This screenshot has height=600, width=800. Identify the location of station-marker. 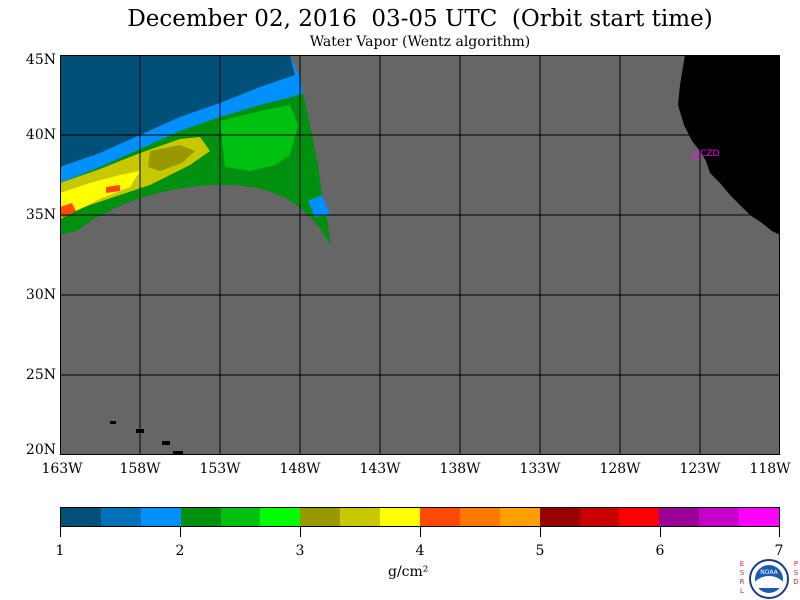
(696, 156).